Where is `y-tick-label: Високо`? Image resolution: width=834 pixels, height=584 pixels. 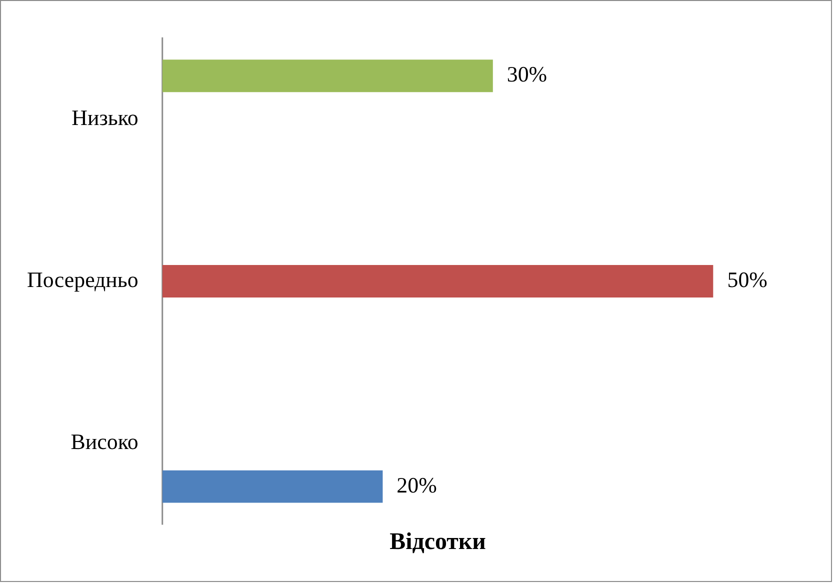
y-tick-label: Високо is located at coordinates (104, 441).